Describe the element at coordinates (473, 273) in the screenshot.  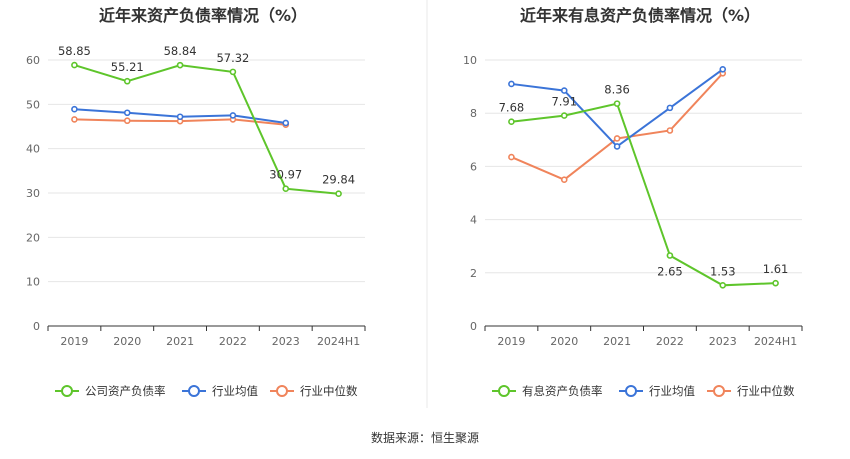
I see `y-tick-label: 2` at that location.